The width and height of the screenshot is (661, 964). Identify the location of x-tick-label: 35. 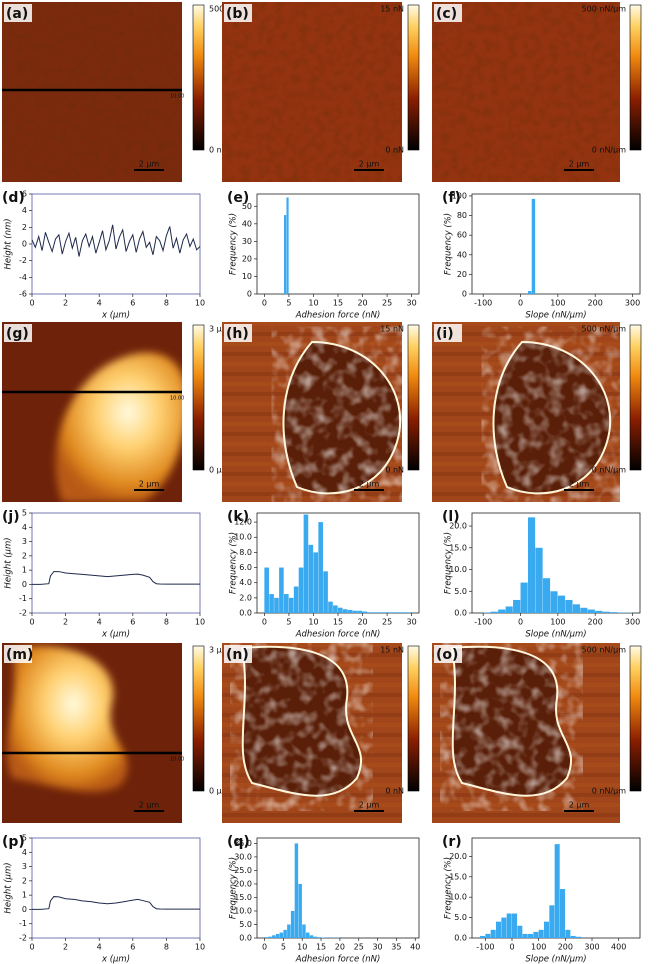
(396, 947).